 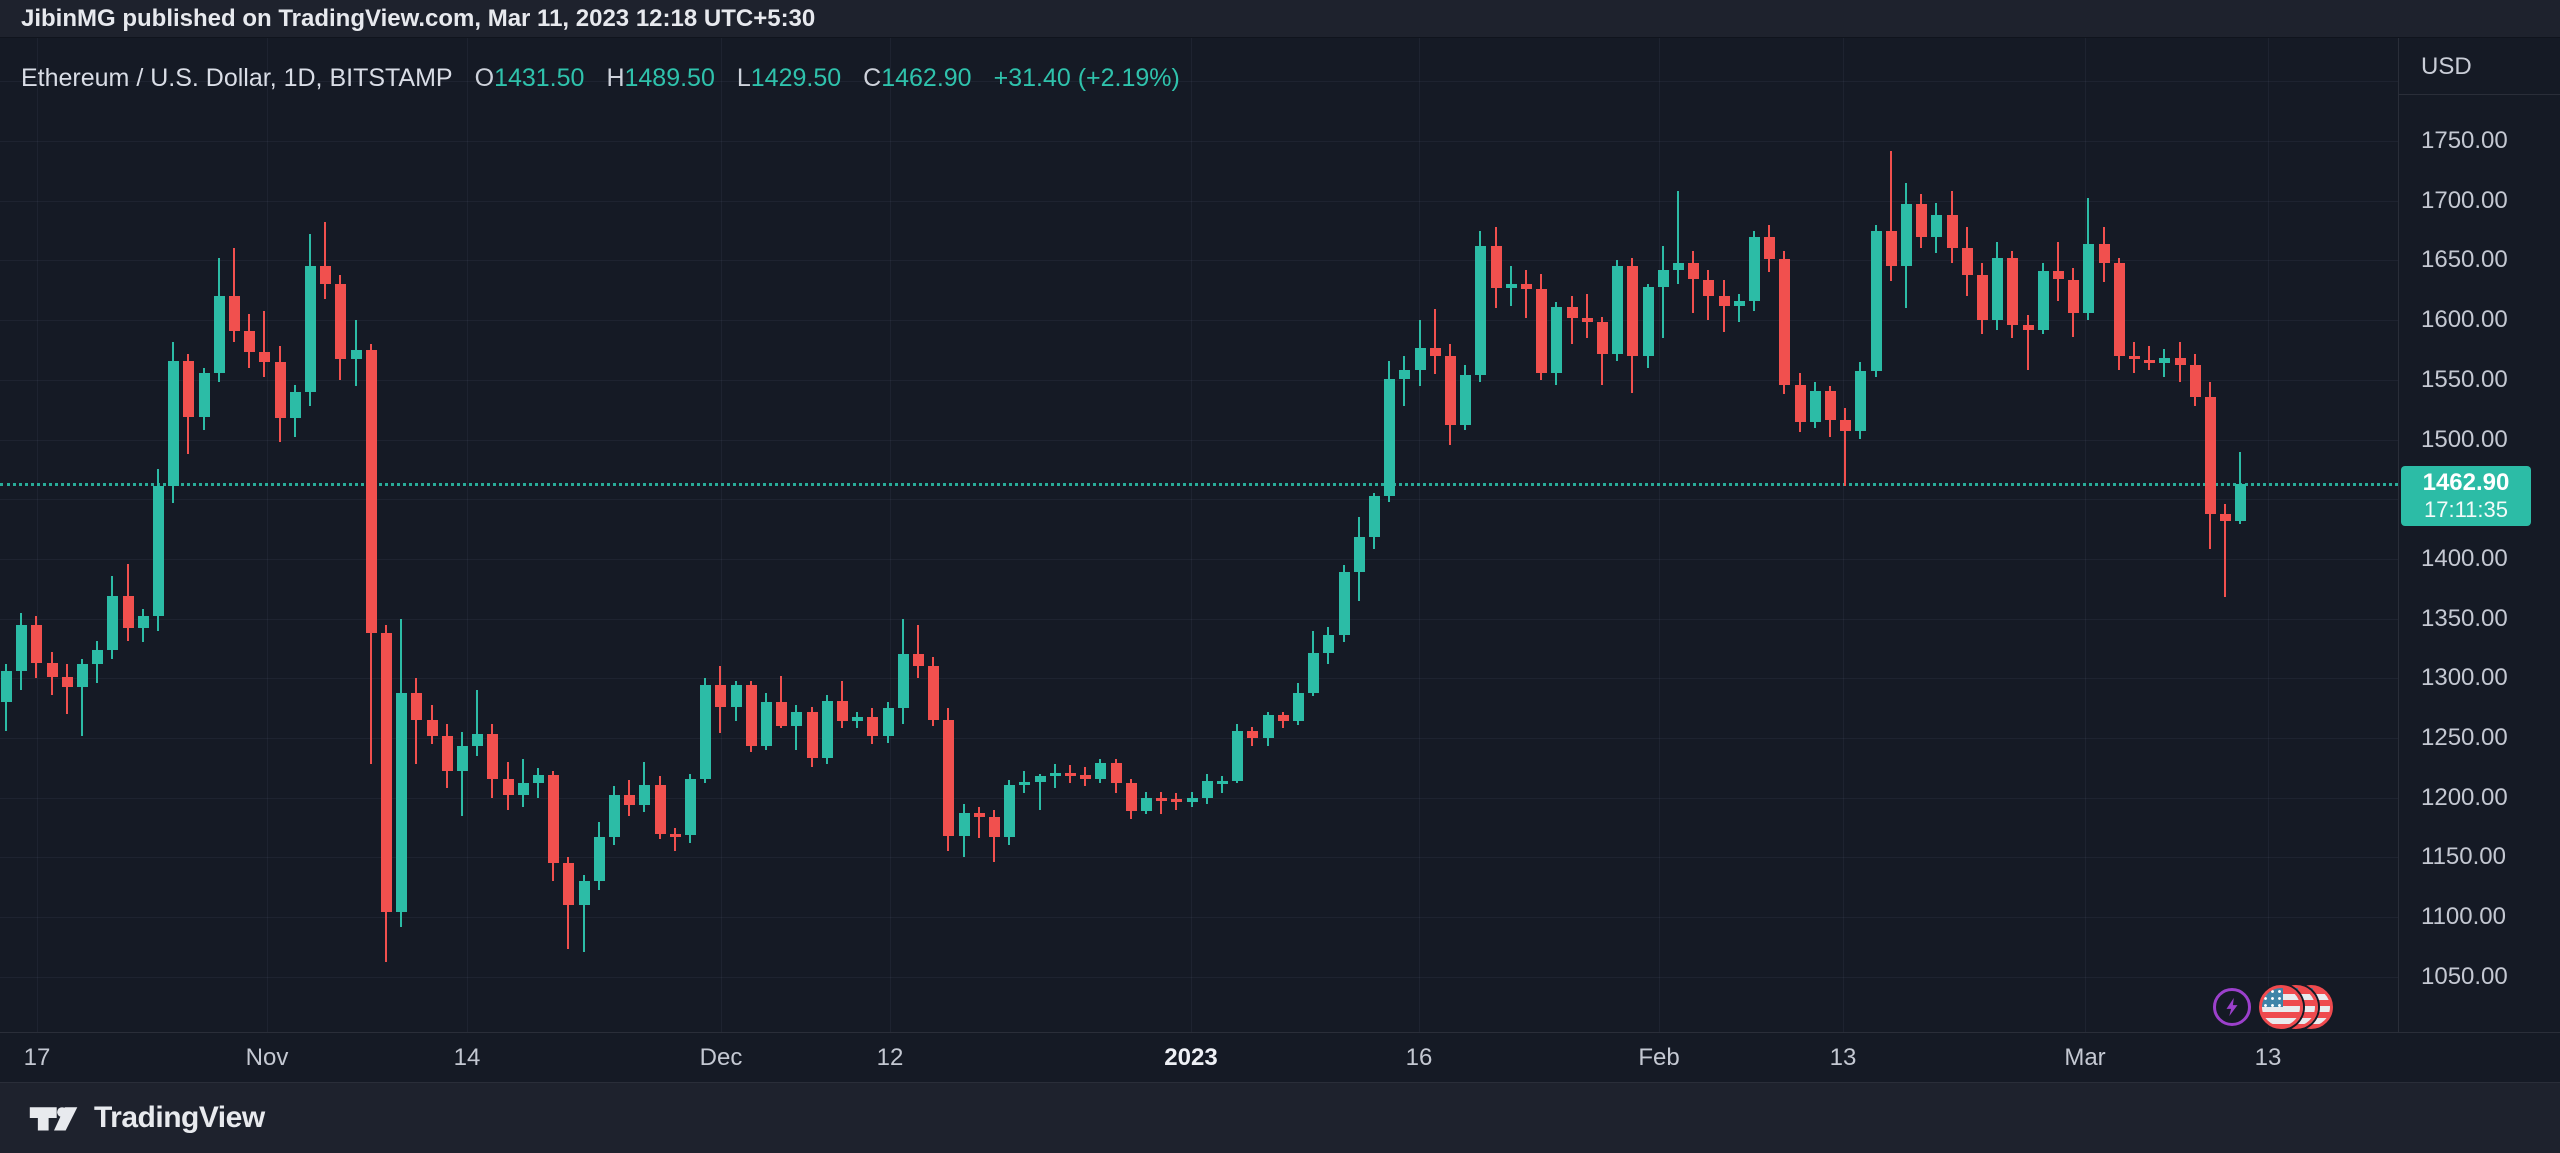 What do you see at coordinates (2464, 379) in the screenshot?
I see `price-axis-label: 1550.00` at bounding box center [2464, 379].